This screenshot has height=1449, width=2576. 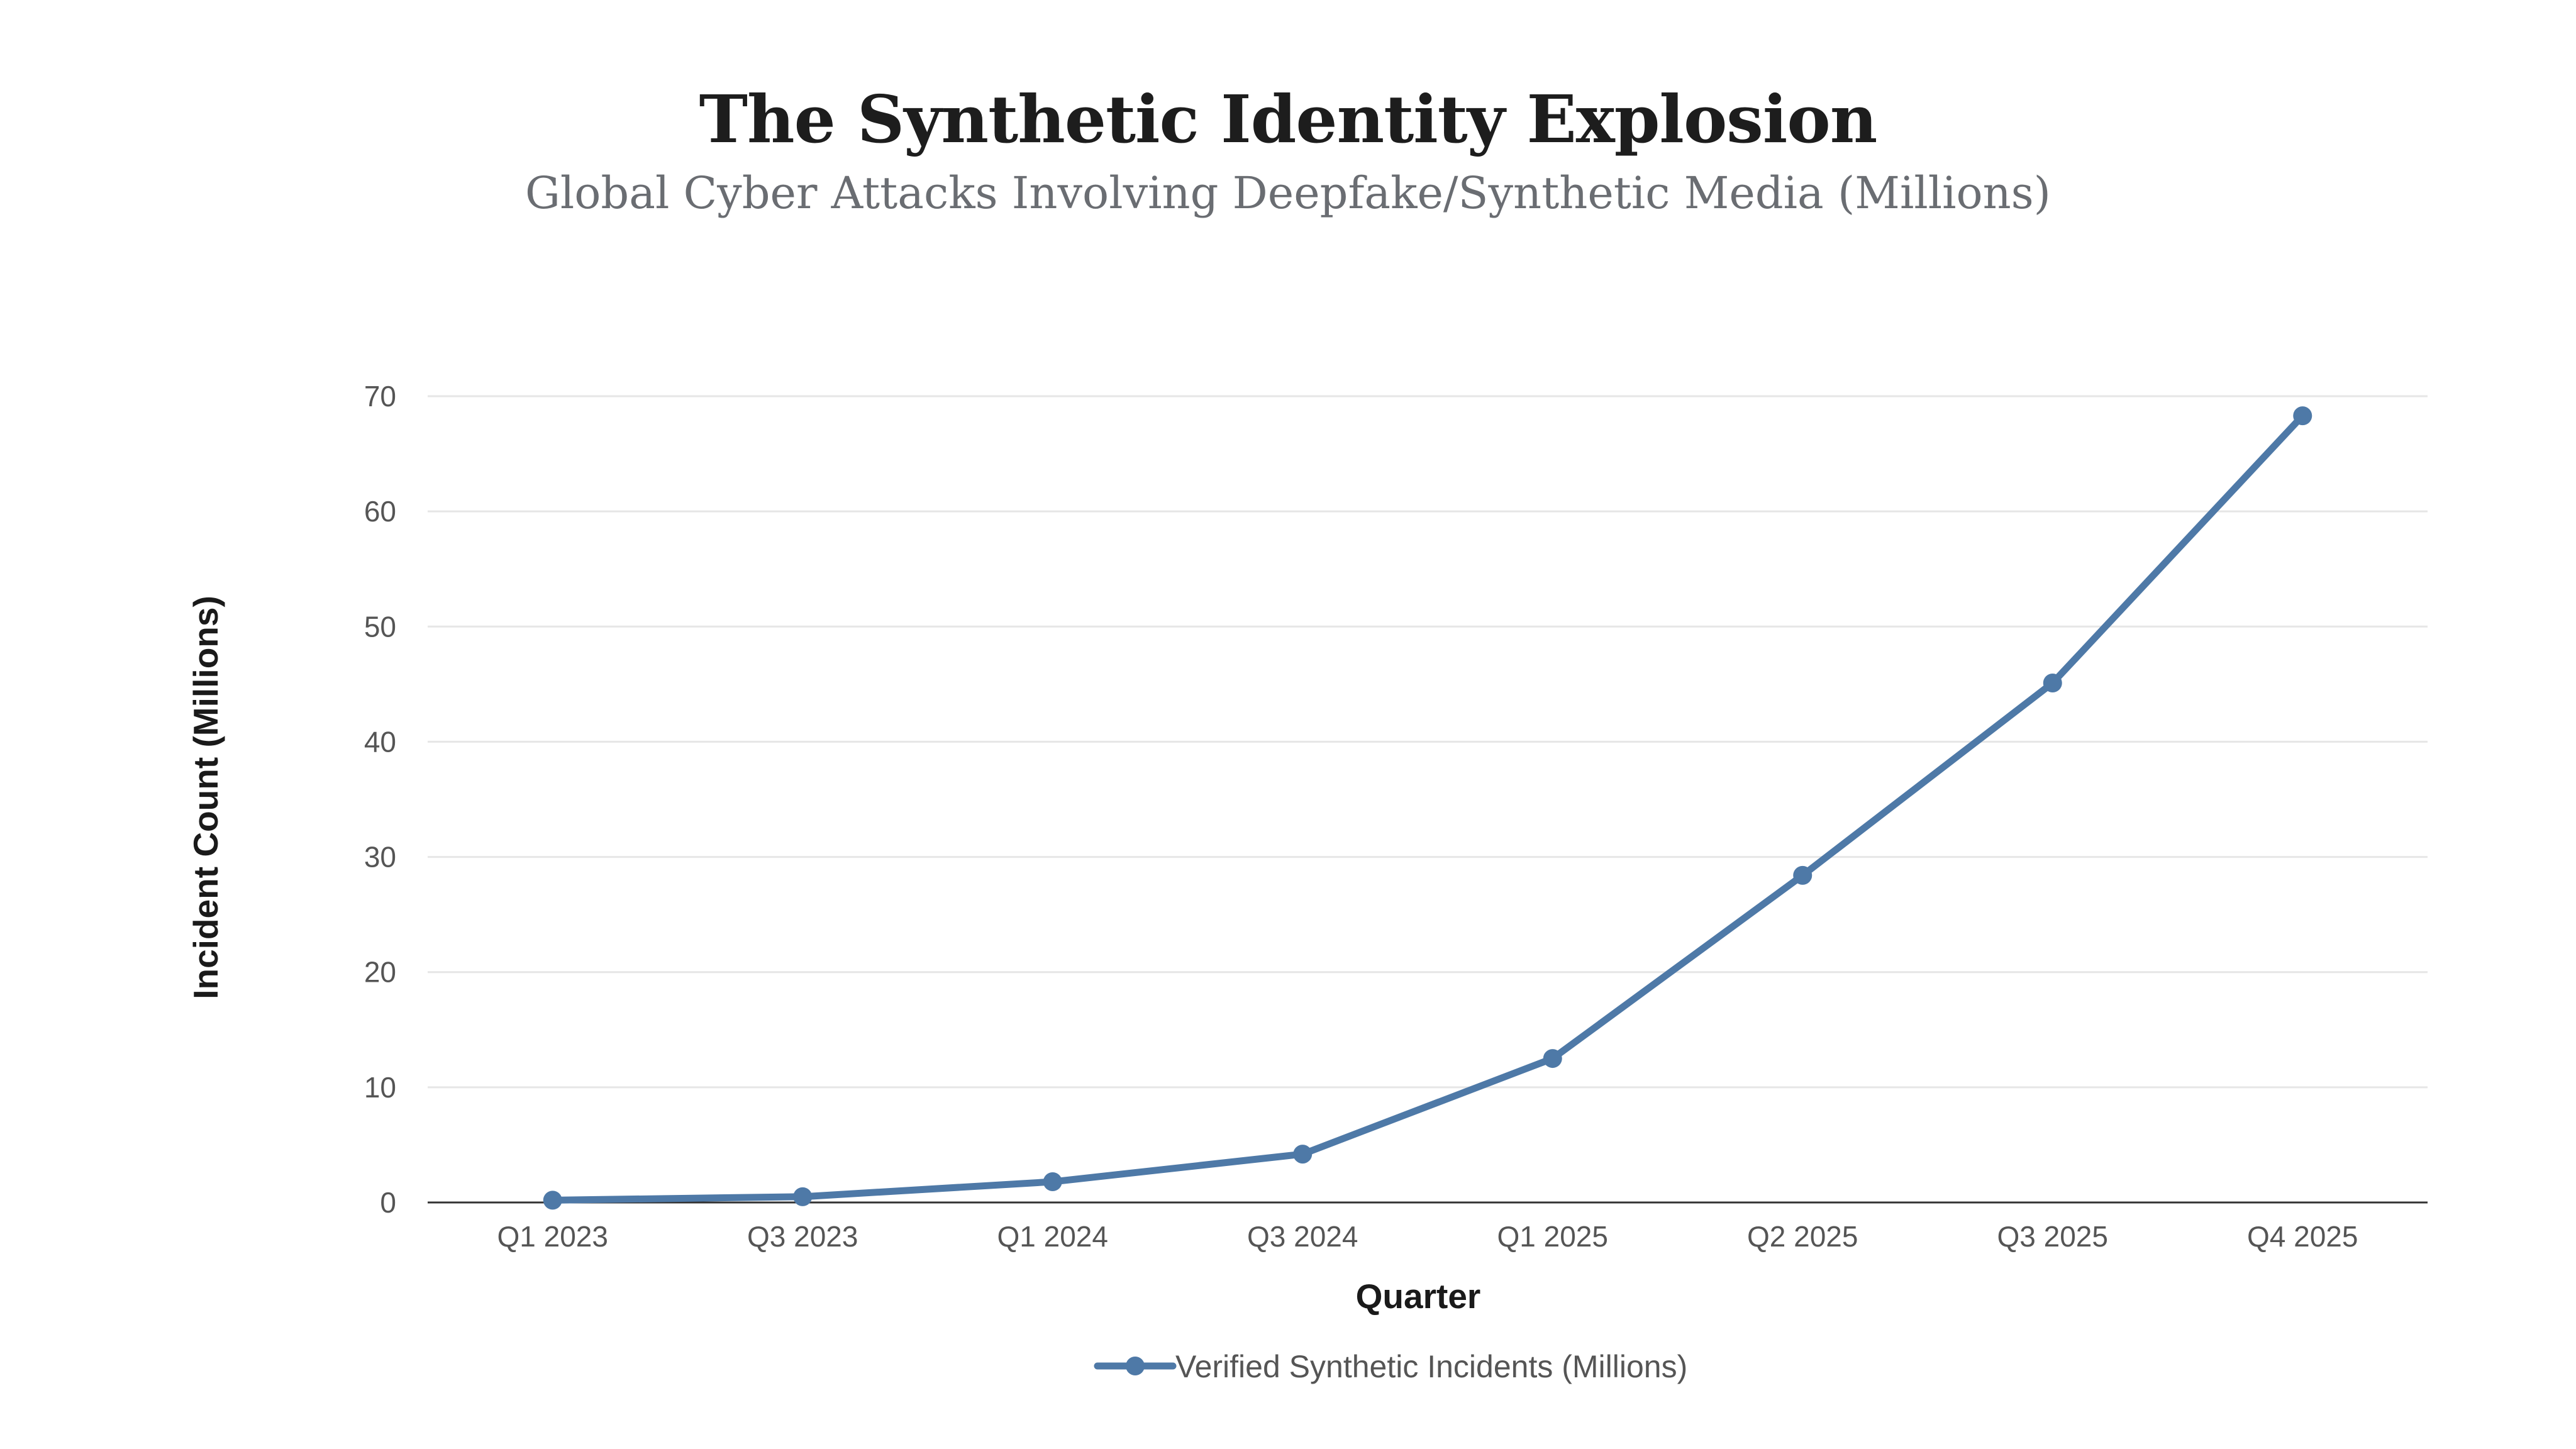 What do you see at coordinates (1052, 1236) in the screenshot?
I see `x-tick-label: Q1 2024` at bounding box center [1052, 1236].